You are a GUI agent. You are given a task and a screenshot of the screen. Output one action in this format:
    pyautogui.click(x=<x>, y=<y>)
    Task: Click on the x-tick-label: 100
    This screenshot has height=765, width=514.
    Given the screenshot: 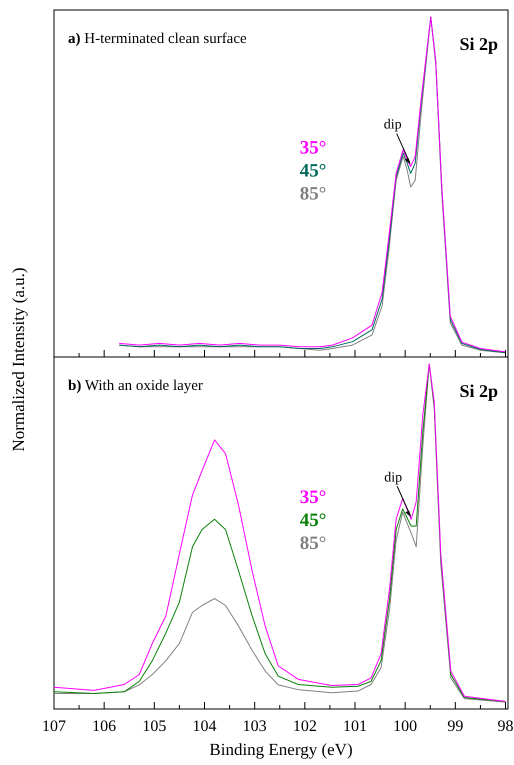 What is the action you would take?
    pyautogui.click(x=405, y=726)
    